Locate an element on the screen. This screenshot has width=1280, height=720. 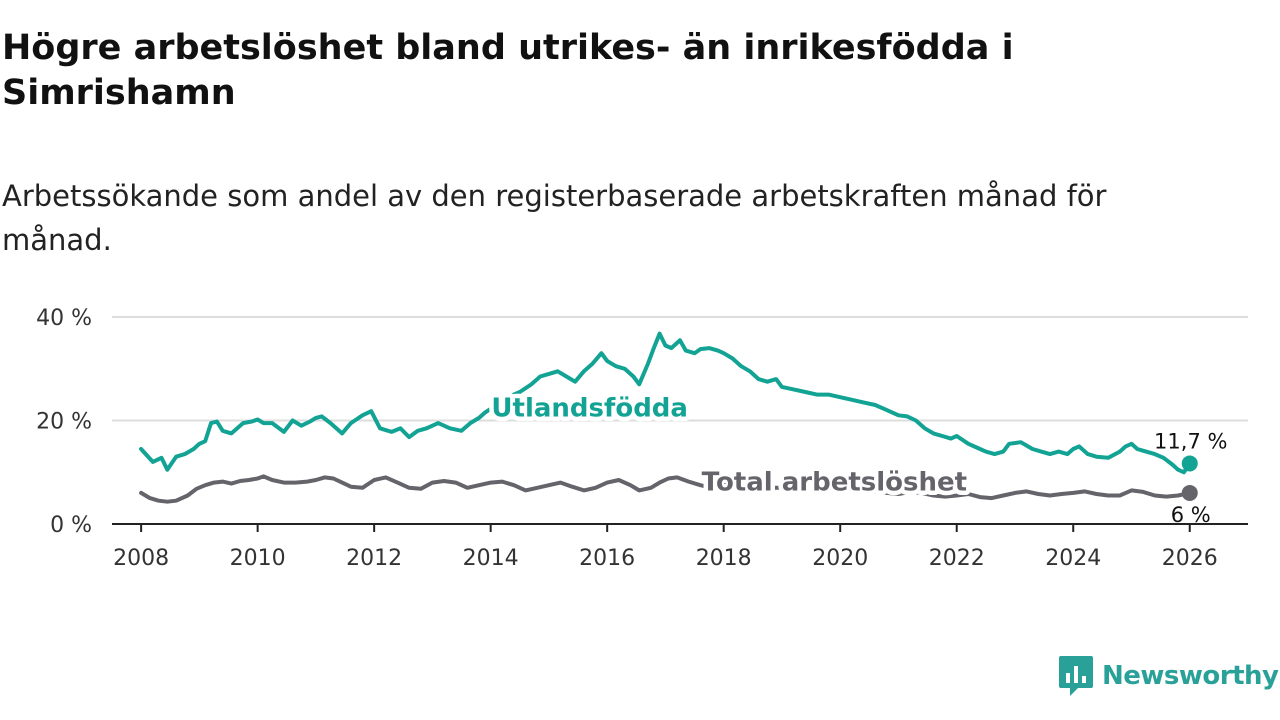
series-line-total is located at coordinates (665, 489).